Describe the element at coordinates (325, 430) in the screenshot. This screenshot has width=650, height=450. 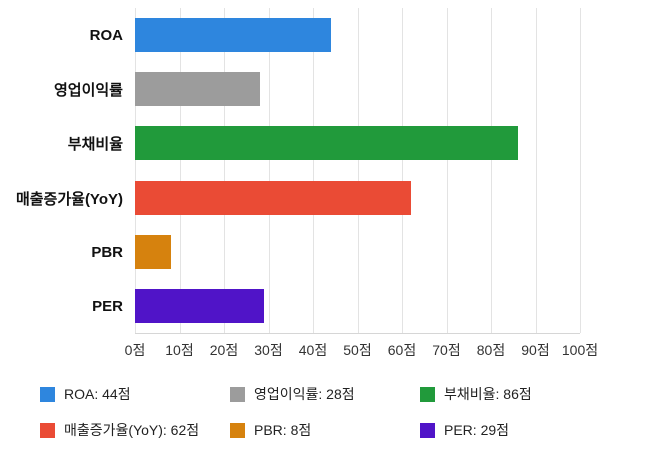
I see `legend-item-4: PBR: 8점` at that location.